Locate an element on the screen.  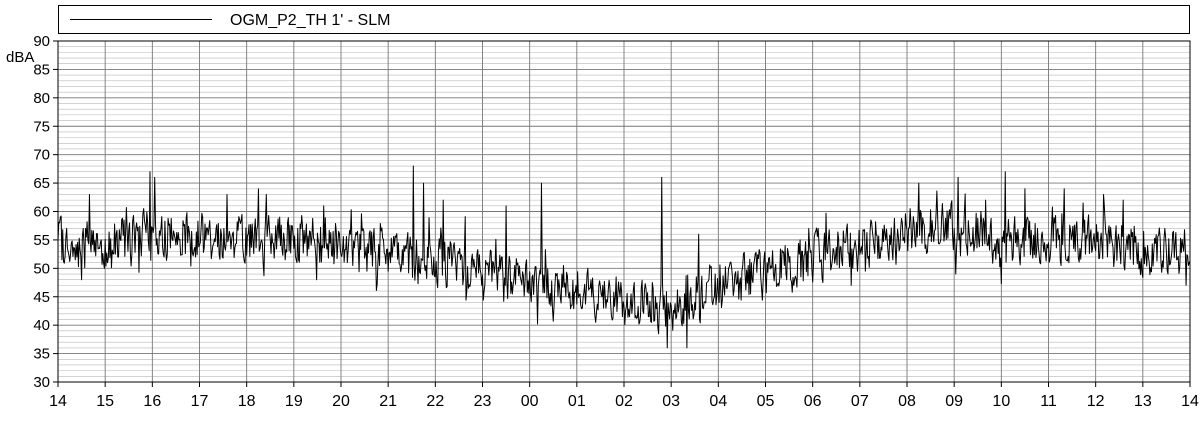
y-tick-label: 60 is located at coordinates (41, 212).